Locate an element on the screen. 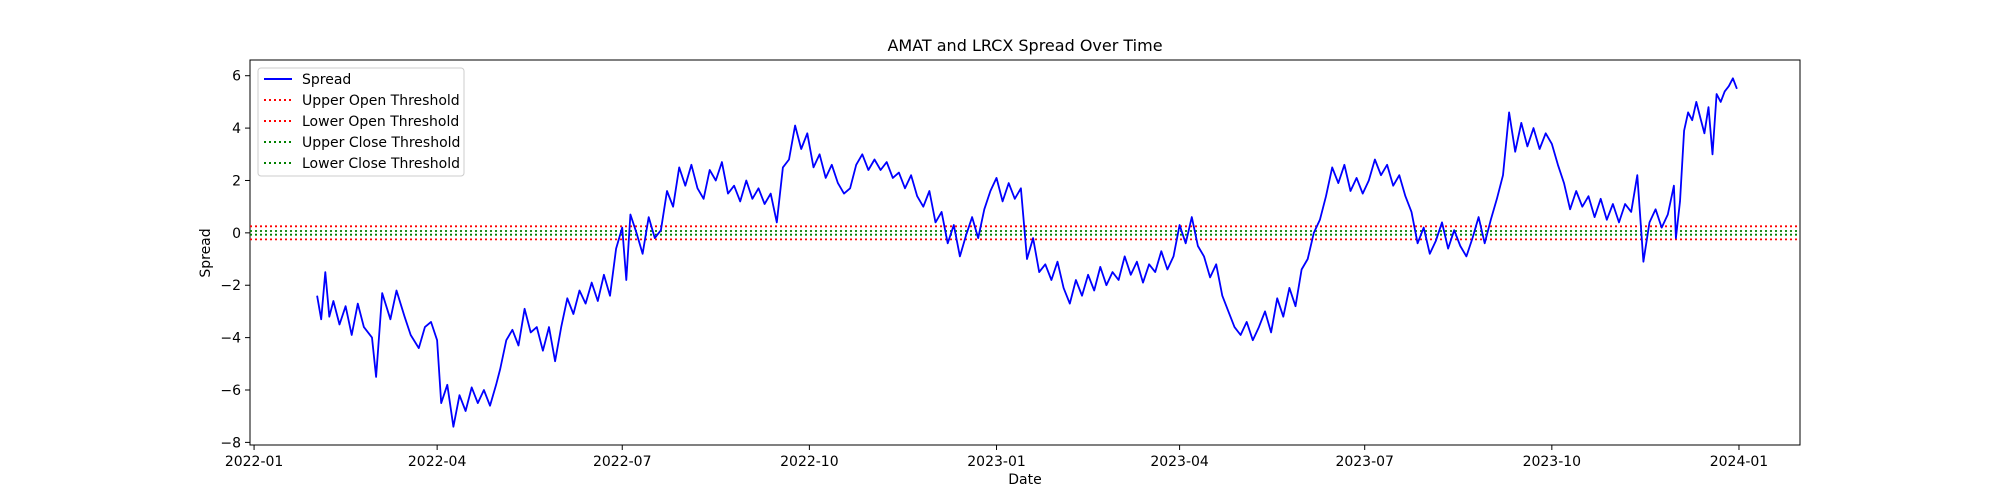 This screenshot has width=2000, height=500. x-axis-label: Date is located at coordinates (1024, 480).